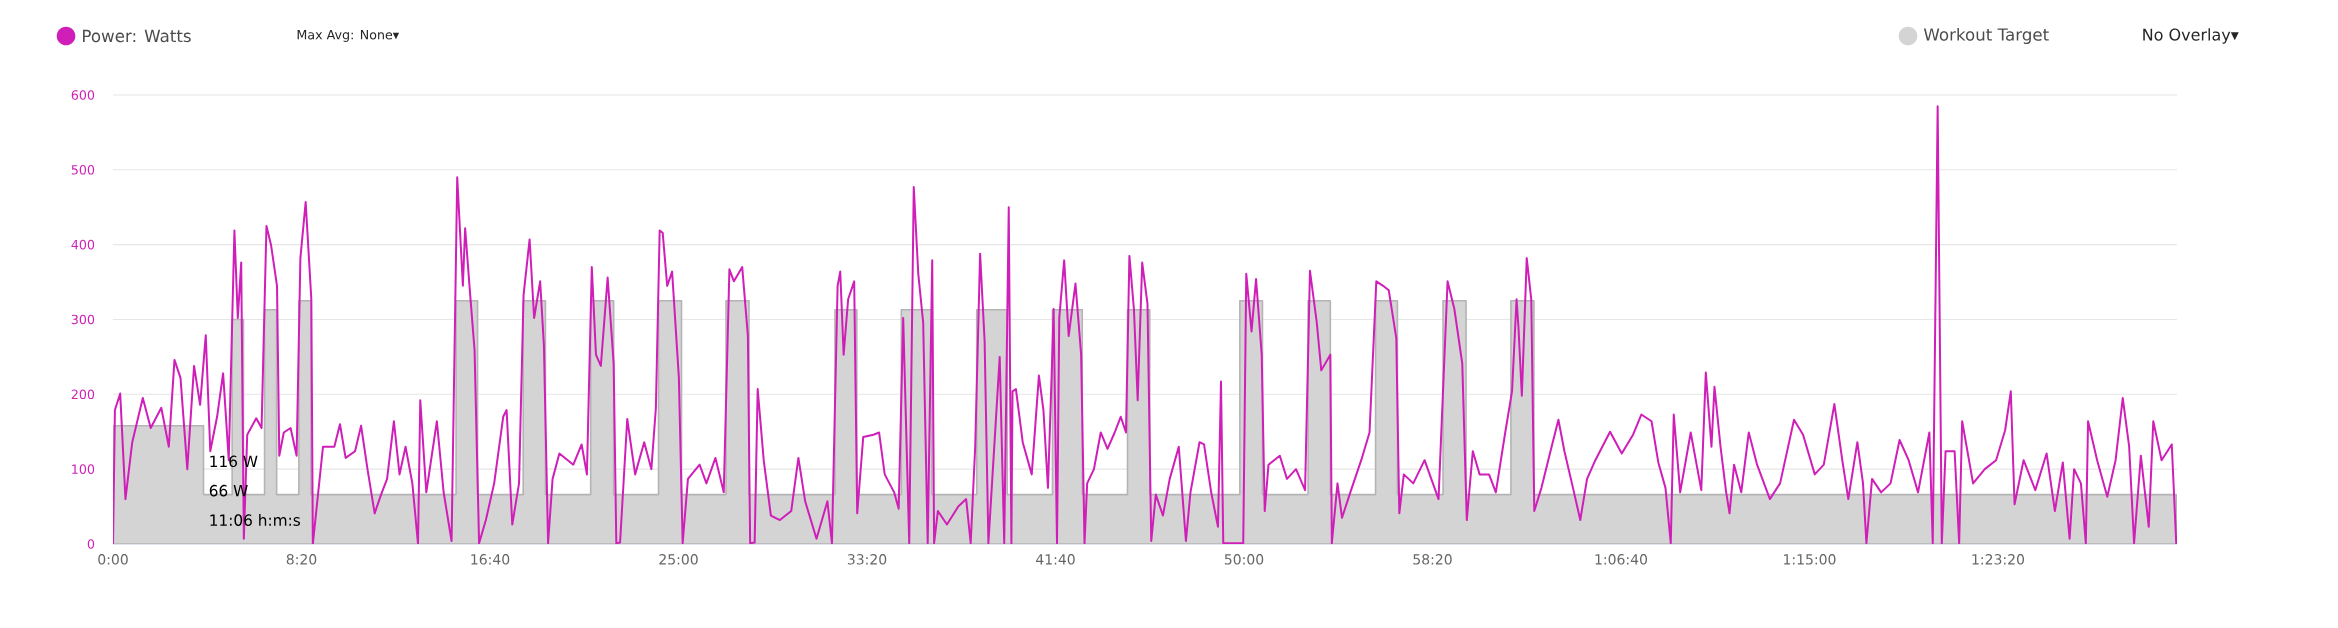  Describe the element at coordinates (83, 244) in the screenshot. I see `y-tick-label: 400` at that location.